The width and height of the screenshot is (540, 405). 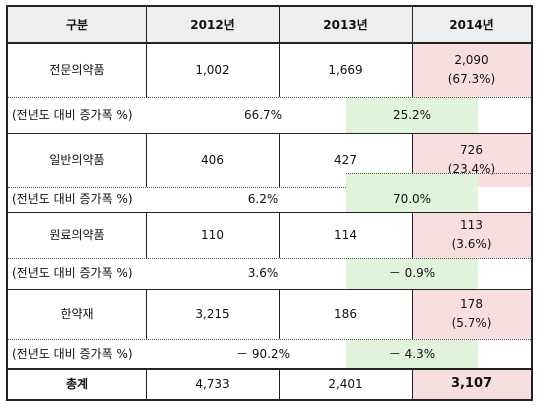 What do you see at coordinates (345, 313) in the screenshot?
I see `value-2013: 186` at bounding box center [345, 313].